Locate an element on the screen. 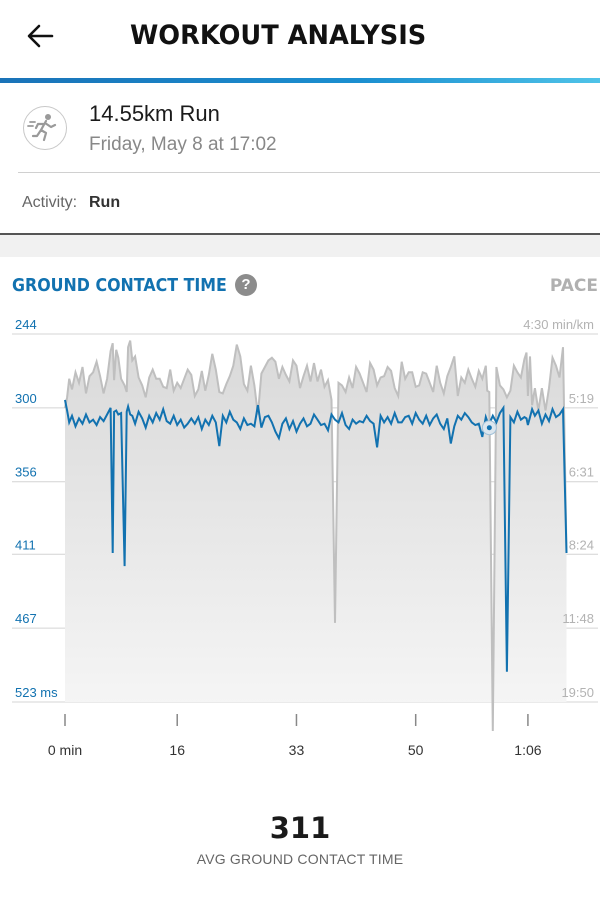 The image size is (600, 908). right-axis-tick-label: 5:19 is located at coordinates (581, 398).